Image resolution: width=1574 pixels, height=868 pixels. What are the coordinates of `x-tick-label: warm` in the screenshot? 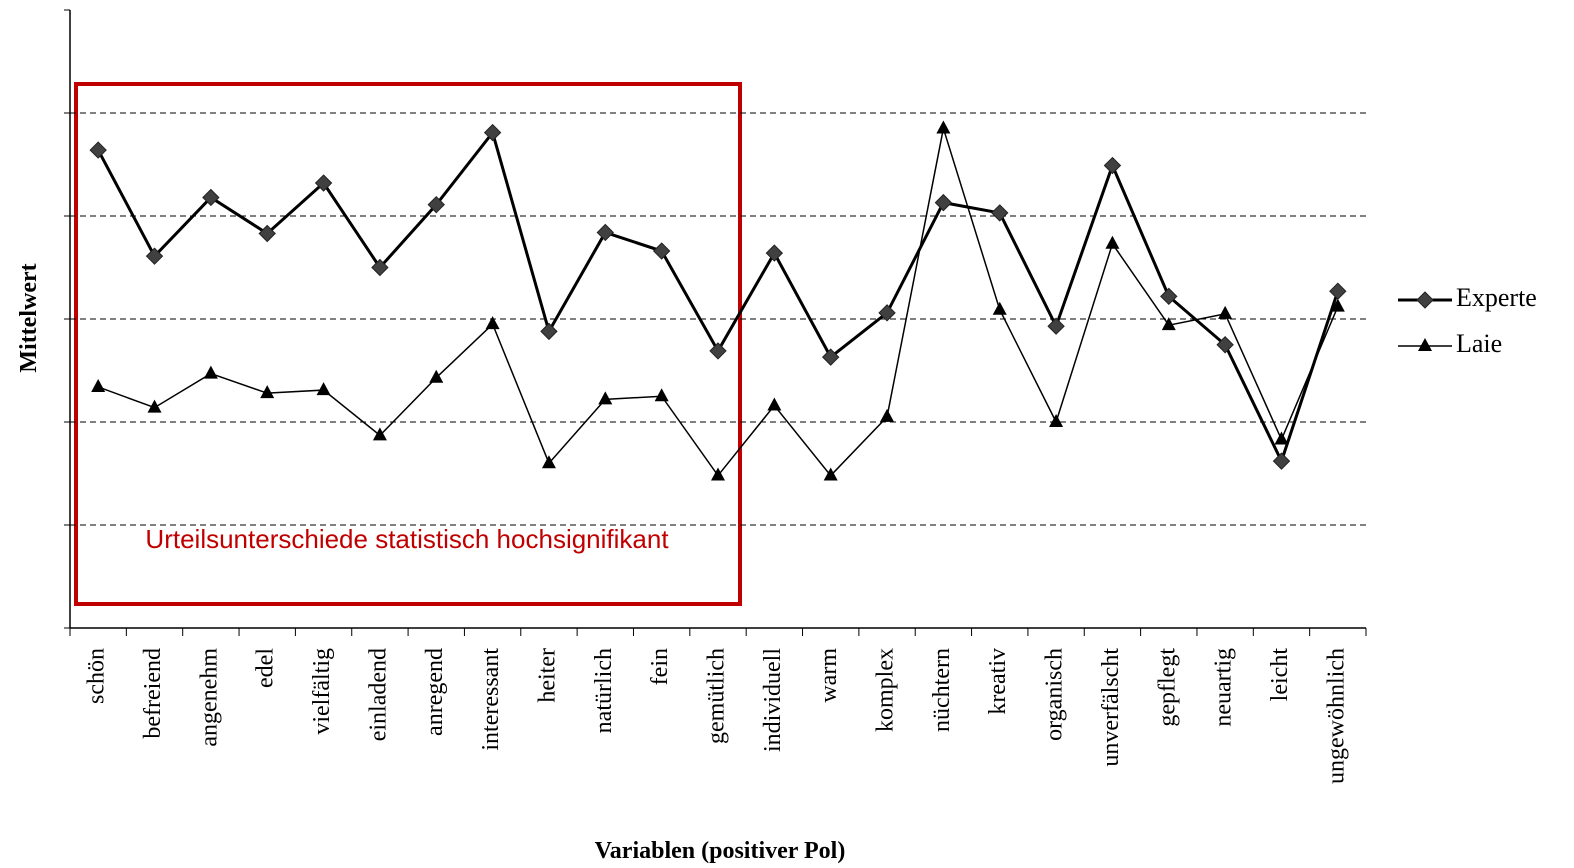 It's located at (829, 675).